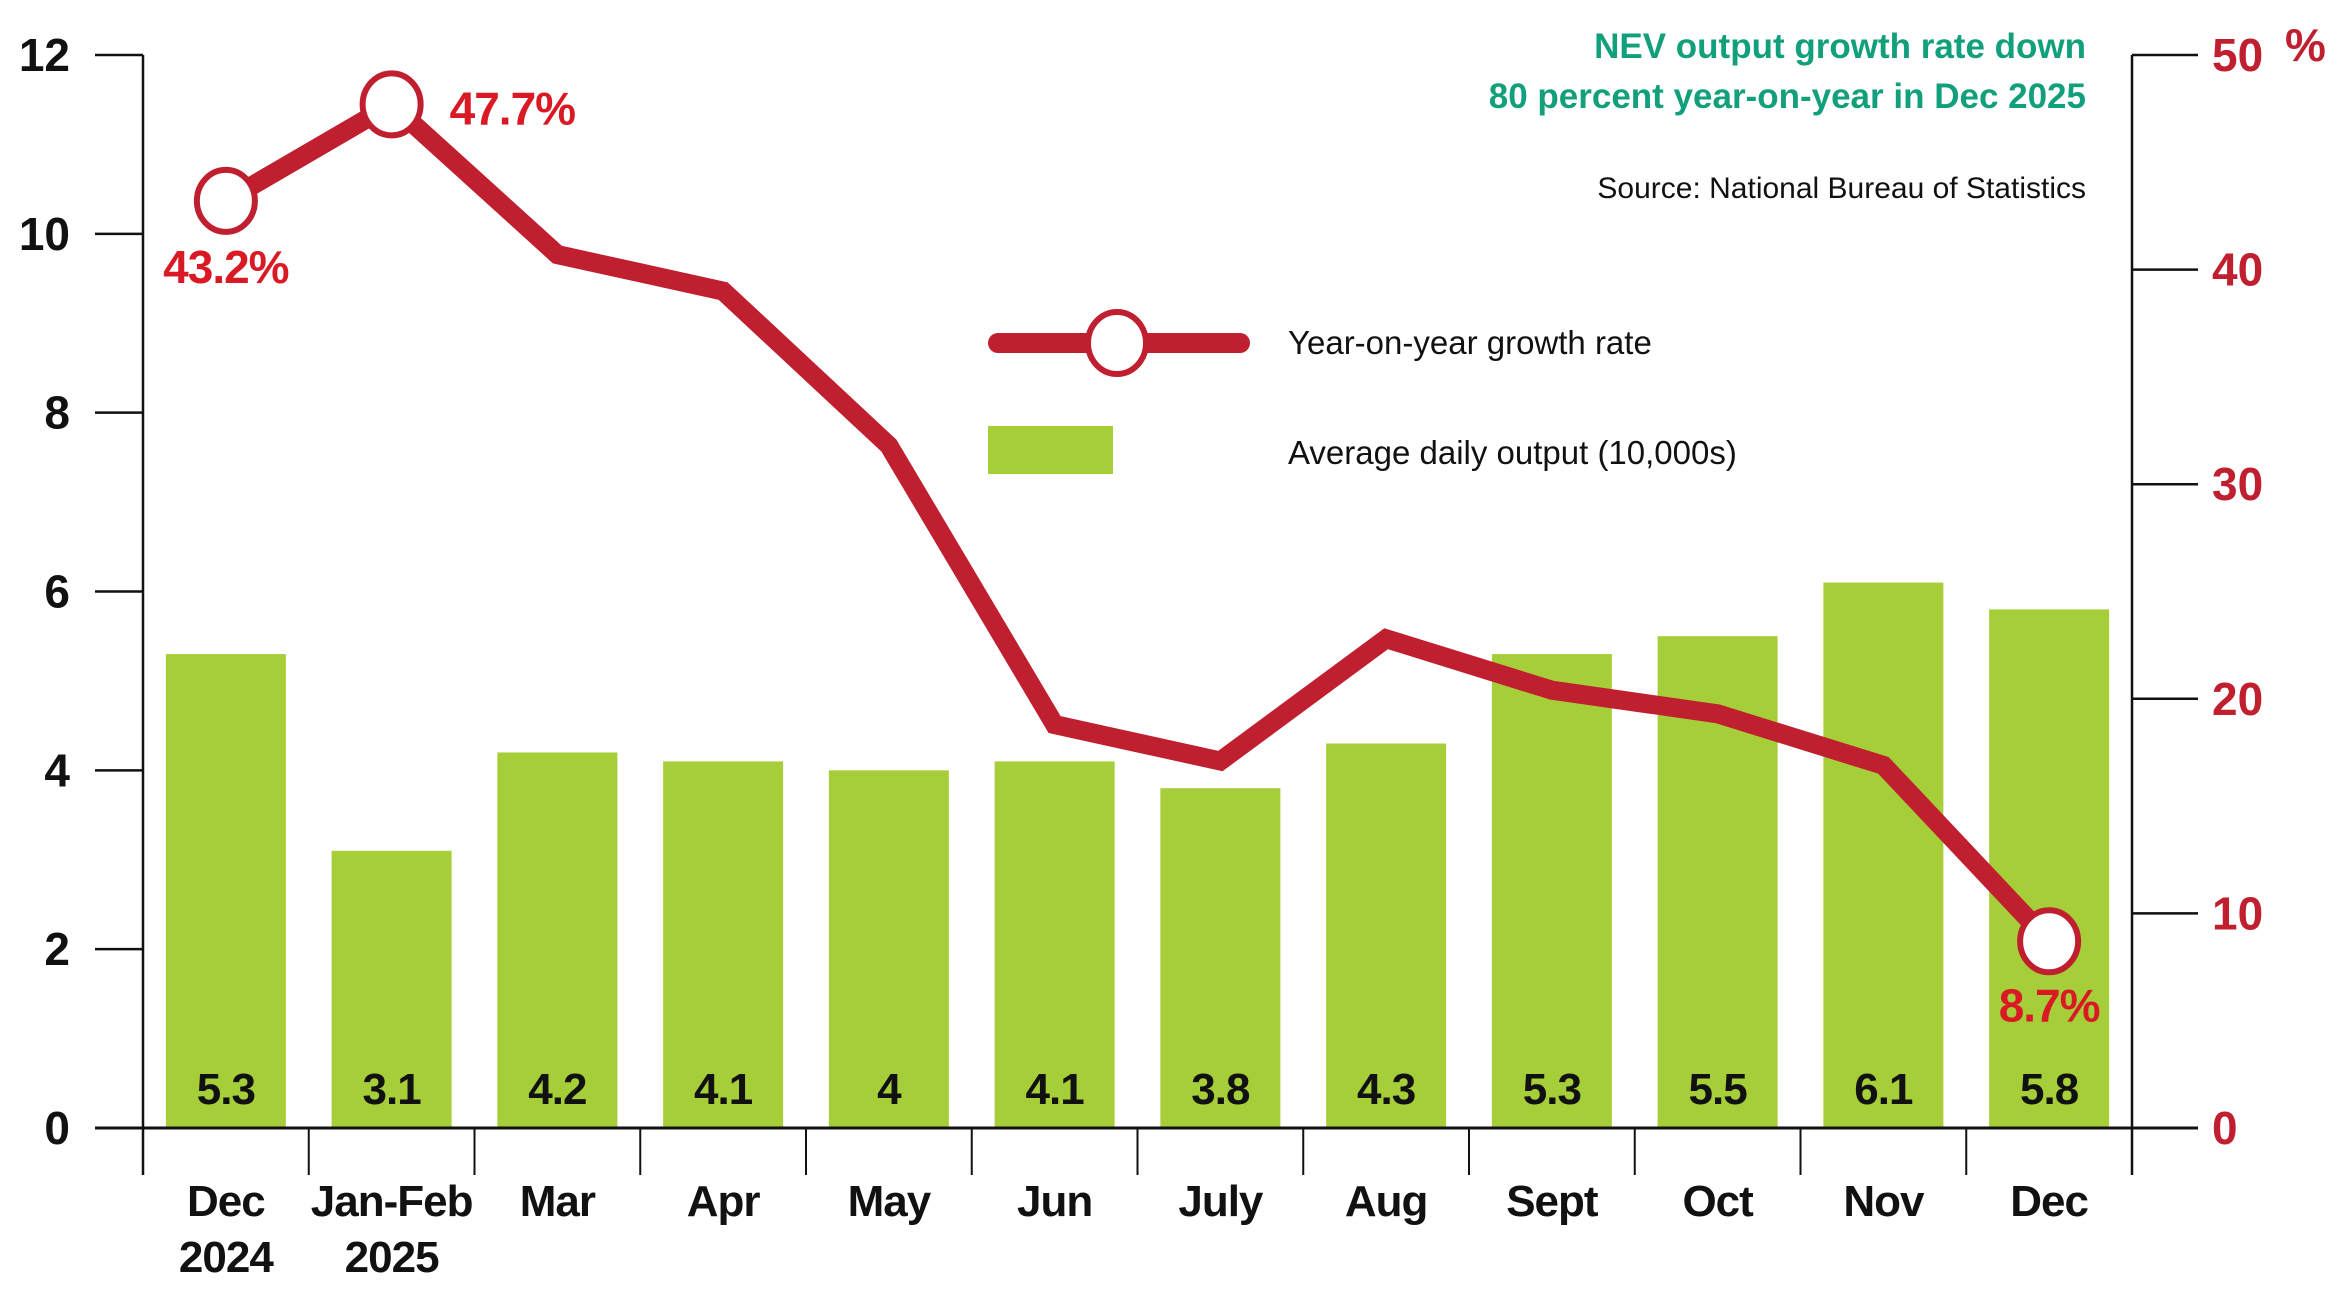 This screenshot has height=1297, width=2352. I want to click on right-tick-label: 50, so click(2237, 55).